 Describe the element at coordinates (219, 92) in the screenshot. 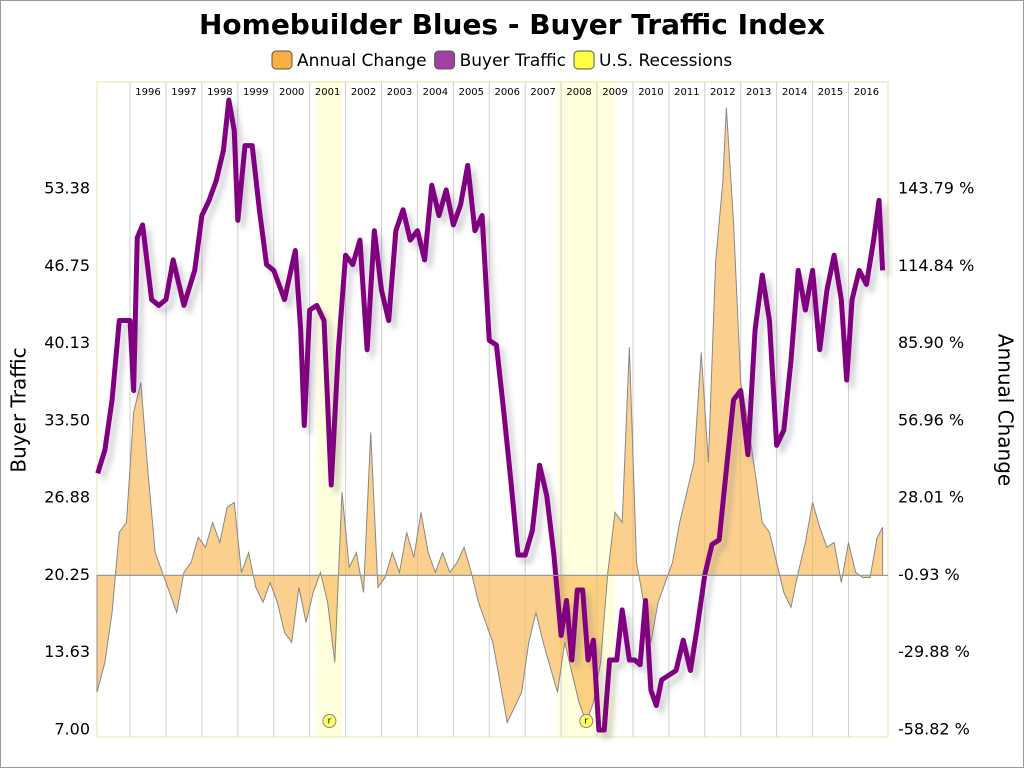

I see `year-label: 1998` at that location.